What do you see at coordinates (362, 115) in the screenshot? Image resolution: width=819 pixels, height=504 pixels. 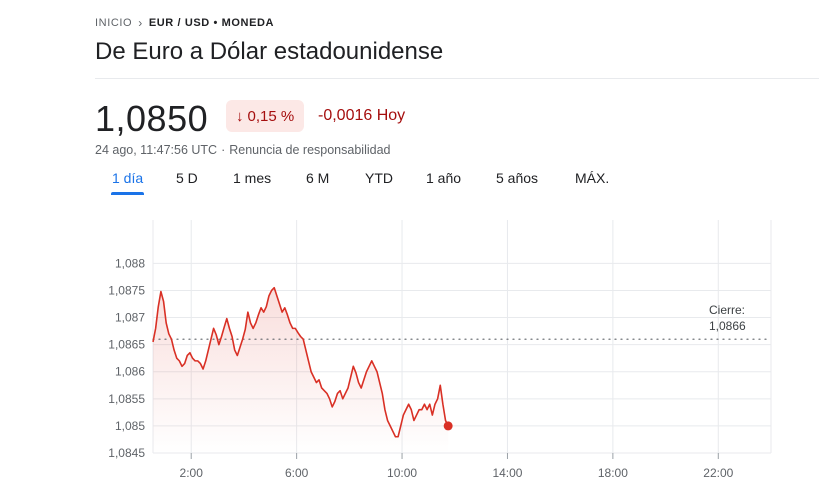 I see `change-absolute: -0,0016 Hoy` at bounding box center [362, 115].